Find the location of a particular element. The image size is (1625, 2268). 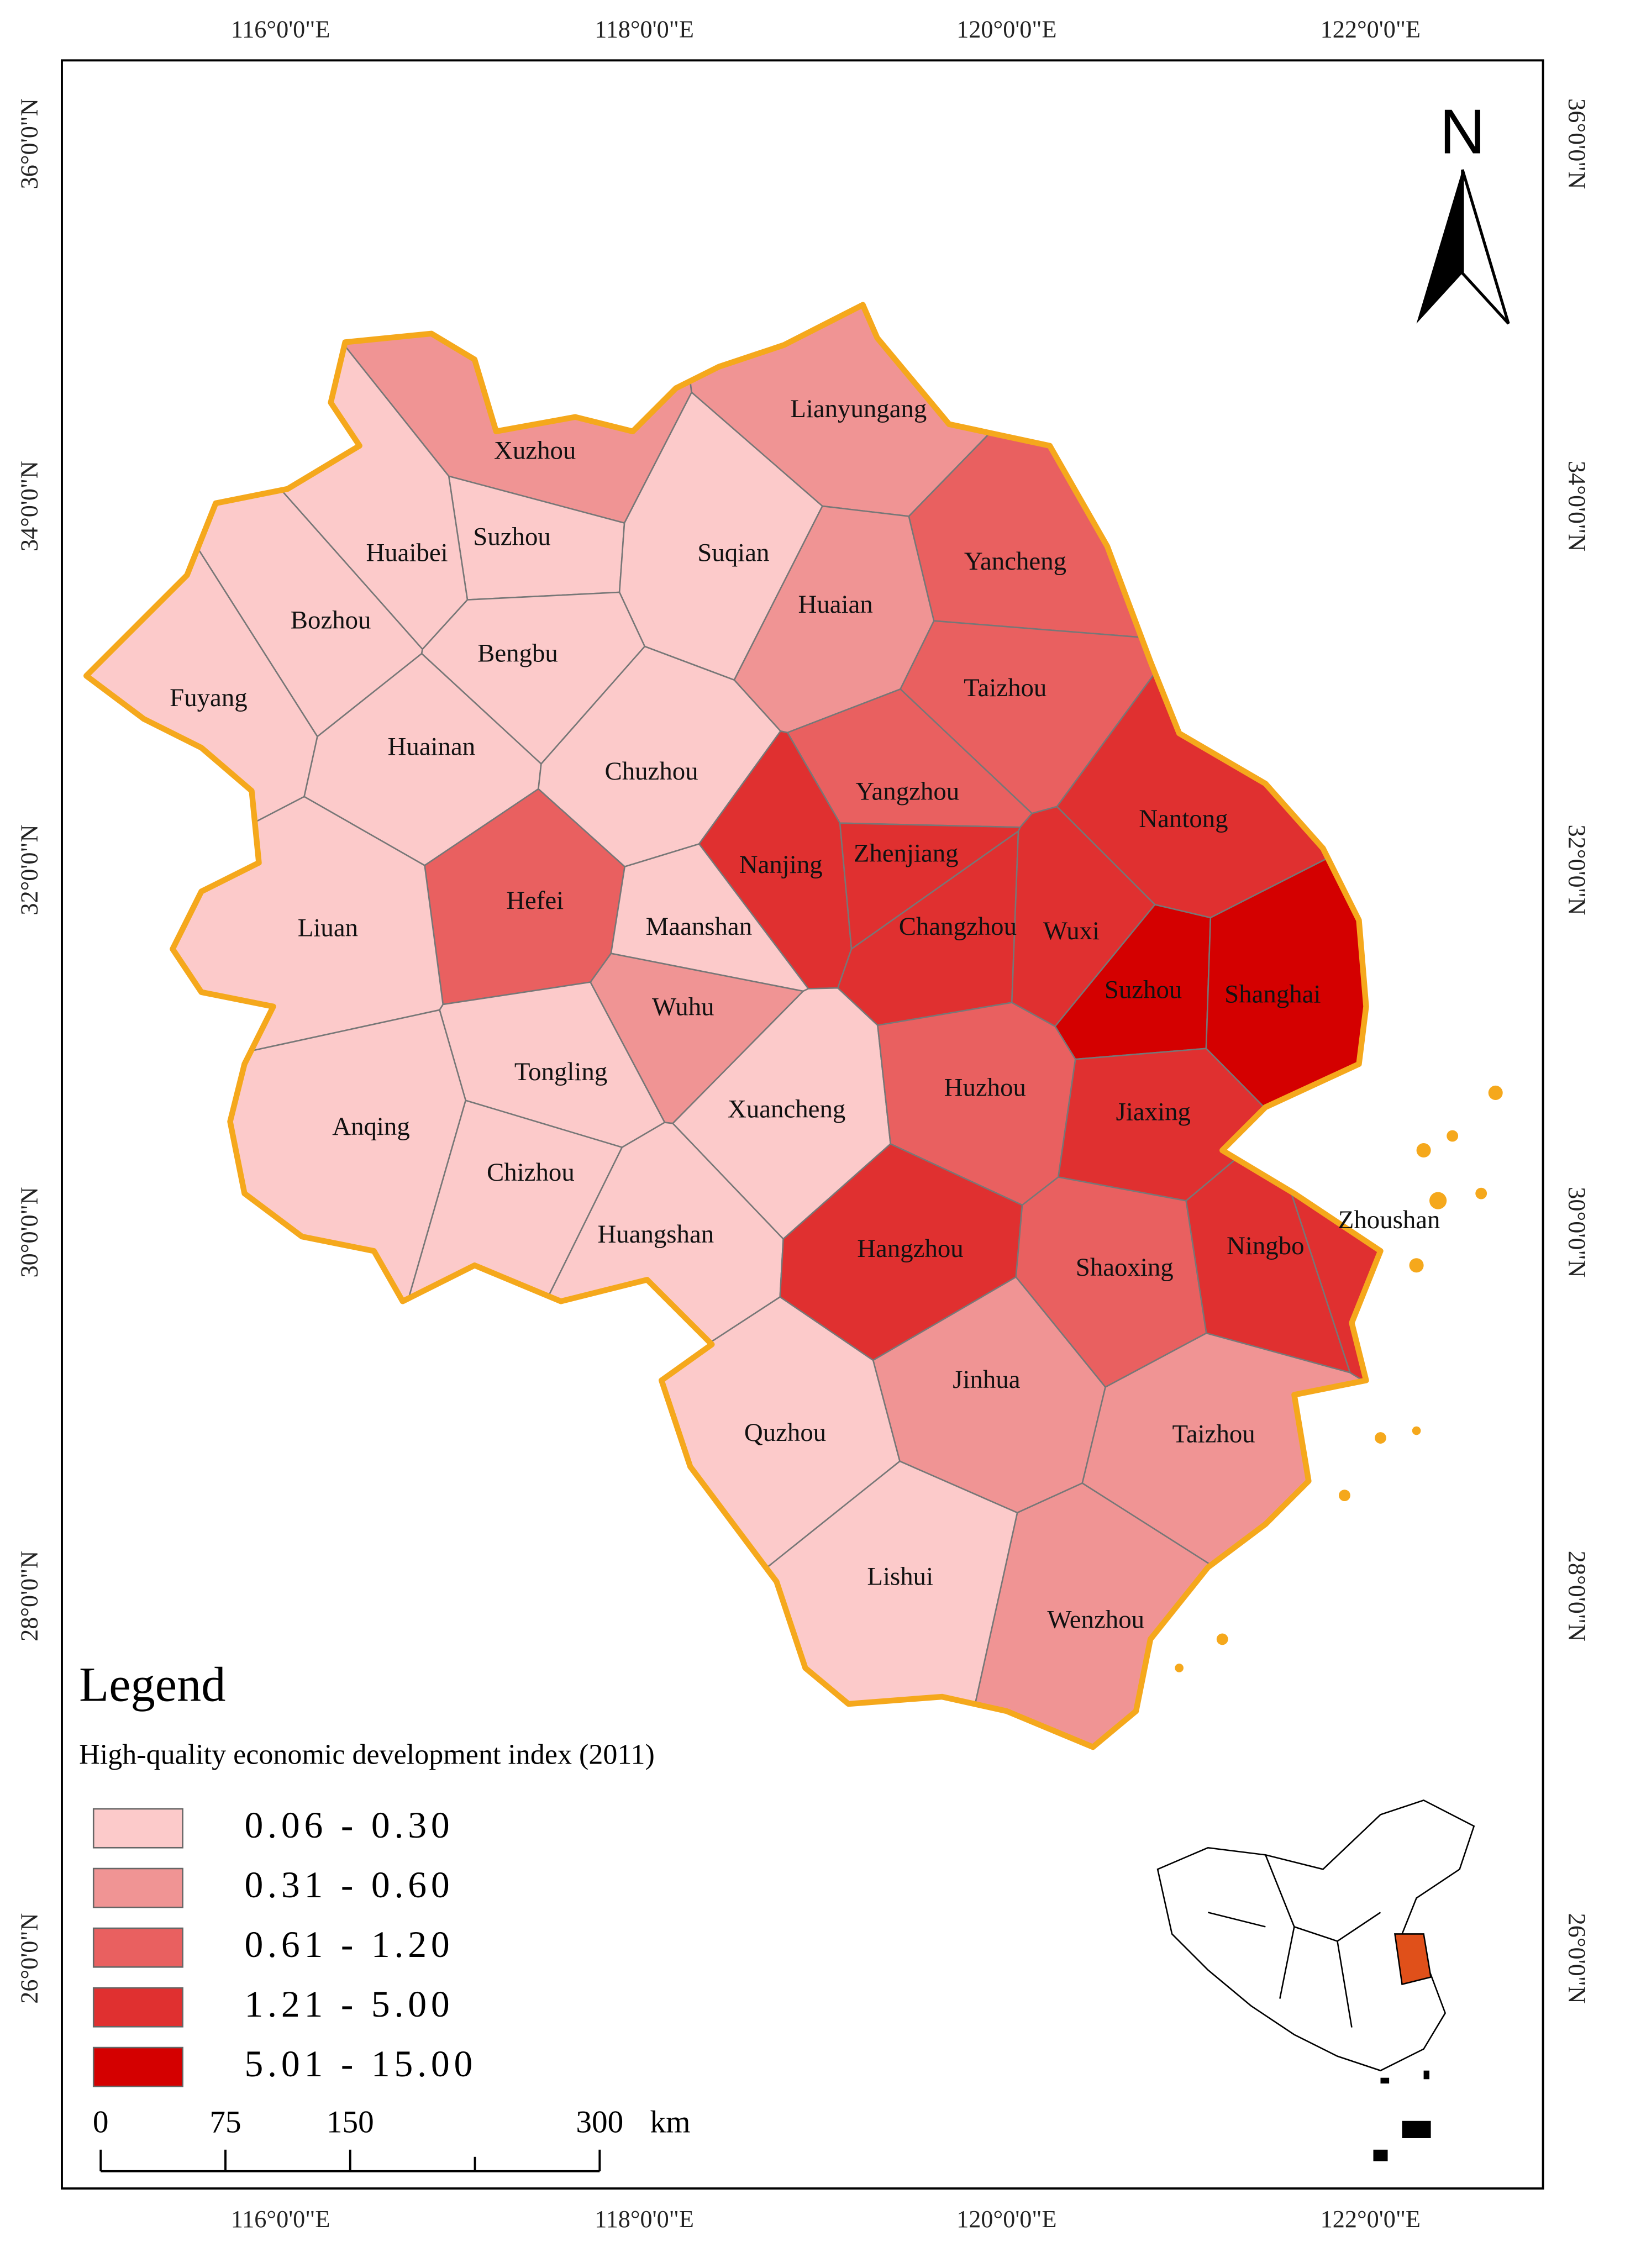

city-label: Huzhou is located at coordinates (985, 1087).